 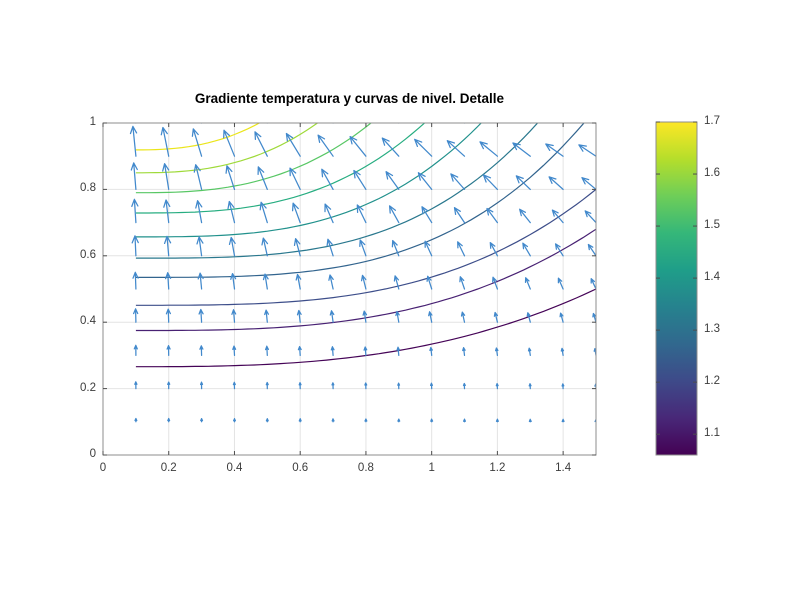 I want to click on colorbar-tick-label: 1.1, so click(x=712, y=433).